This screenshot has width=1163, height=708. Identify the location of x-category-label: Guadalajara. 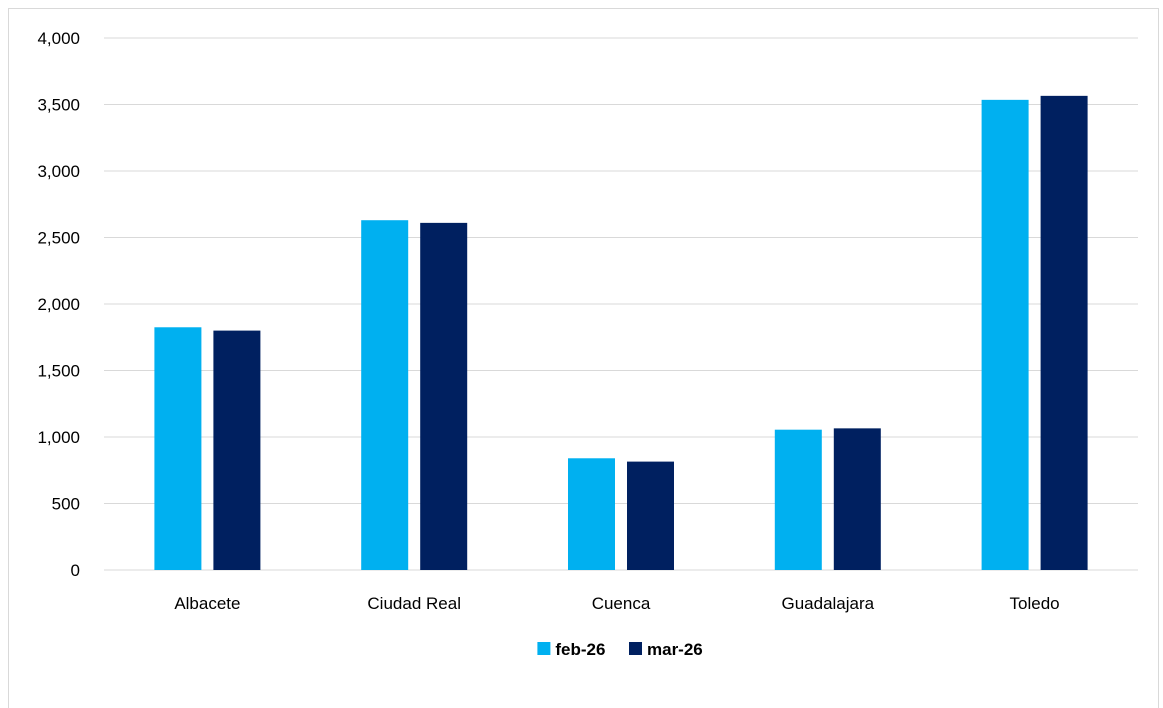
(827, 603).